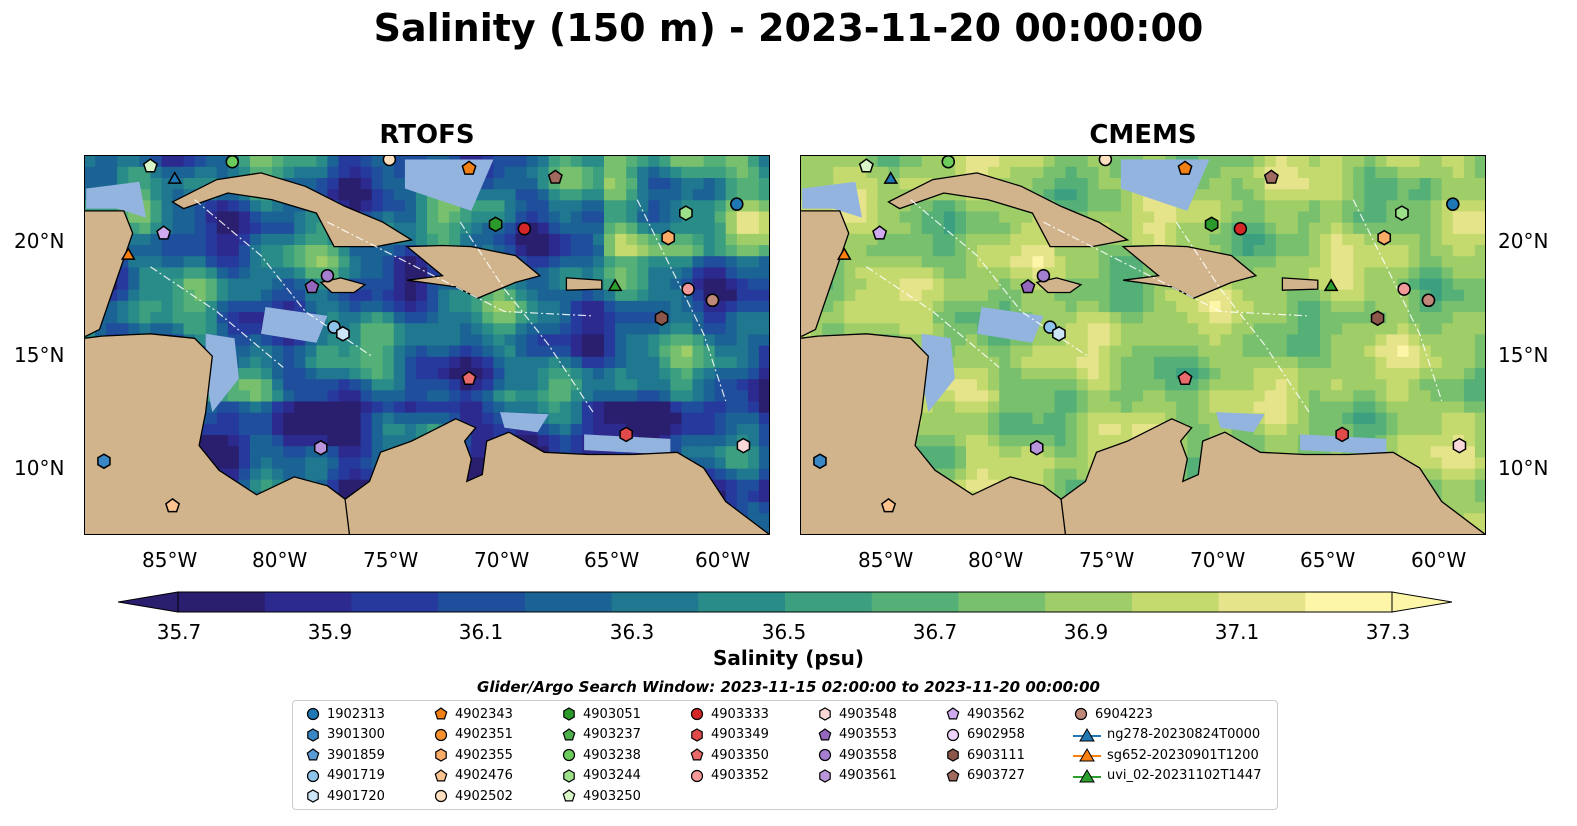 This screenshot has height=826, width=1577. What do you see at coordinates (345, 735) in the screenshot?
I see `legend-item: 3901300` at bounding box center [345, 735].